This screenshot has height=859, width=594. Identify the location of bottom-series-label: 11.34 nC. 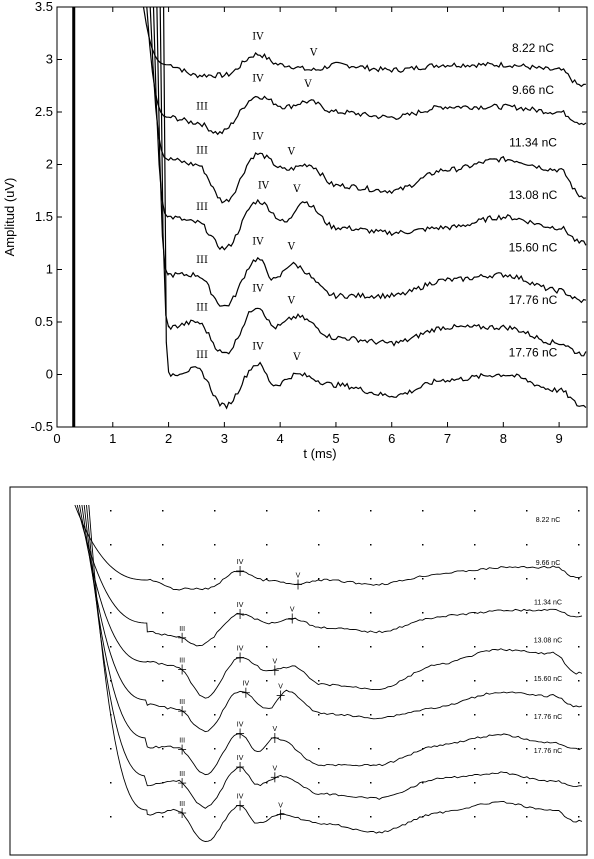
(548, 602).